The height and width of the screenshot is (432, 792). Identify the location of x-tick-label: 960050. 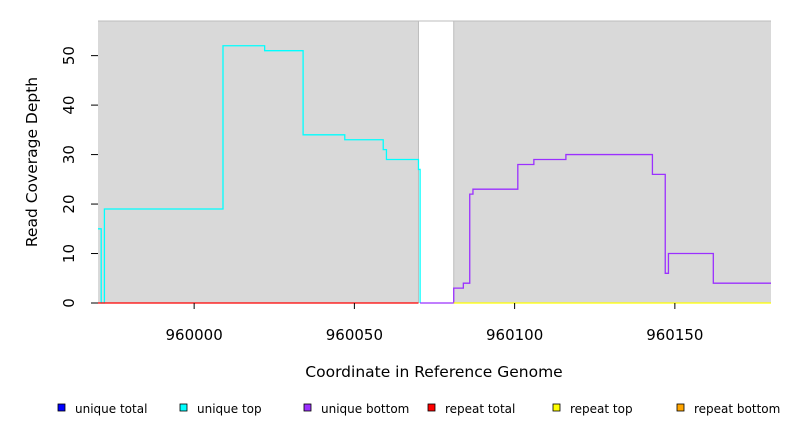
(354, 335).